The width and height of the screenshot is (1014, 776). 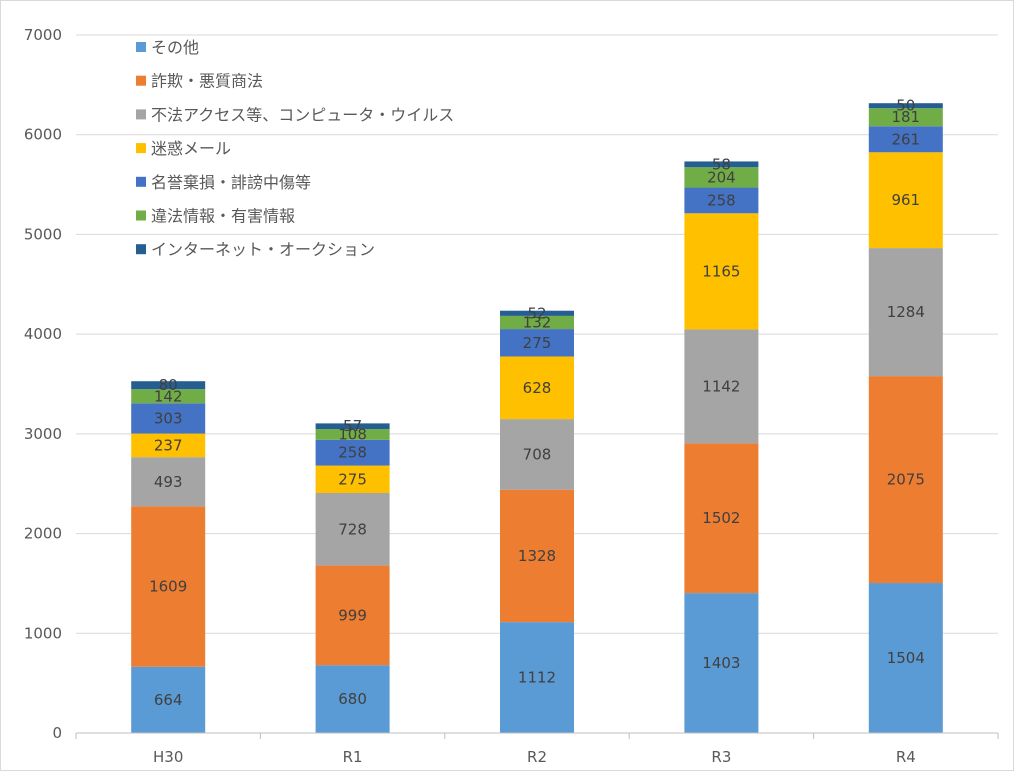 What do you see at coordinates (721, 757) in the screenshot?
I see `x-tick-label: R3` at bounding box center [721, 757].